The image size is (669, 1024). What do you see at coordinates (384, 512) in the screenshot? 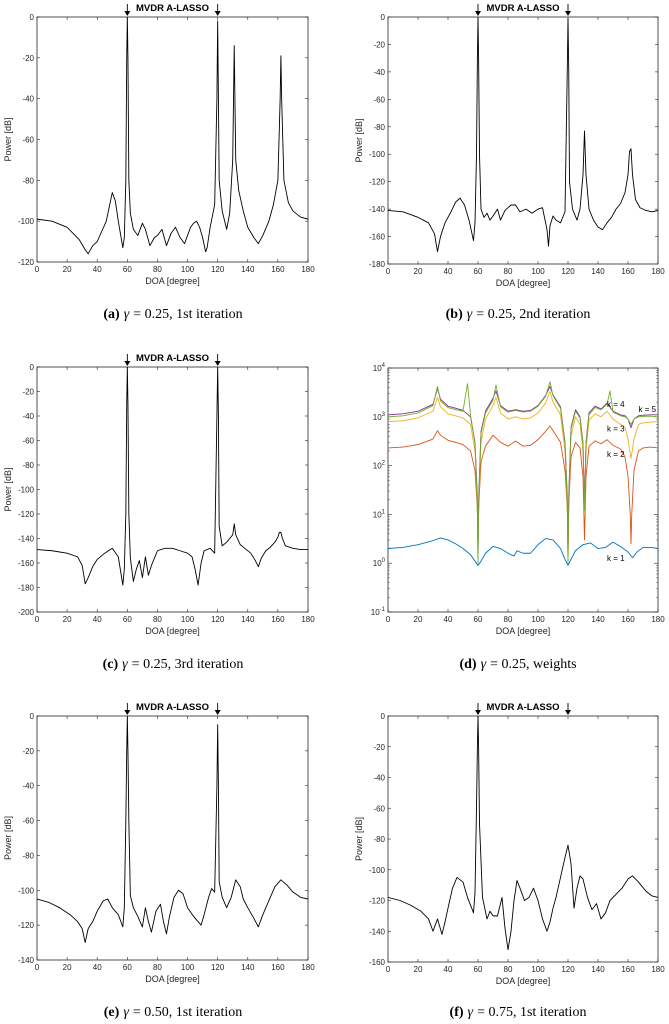
I see `y-tick-exponent: 1` at bounding box center [384, 512].